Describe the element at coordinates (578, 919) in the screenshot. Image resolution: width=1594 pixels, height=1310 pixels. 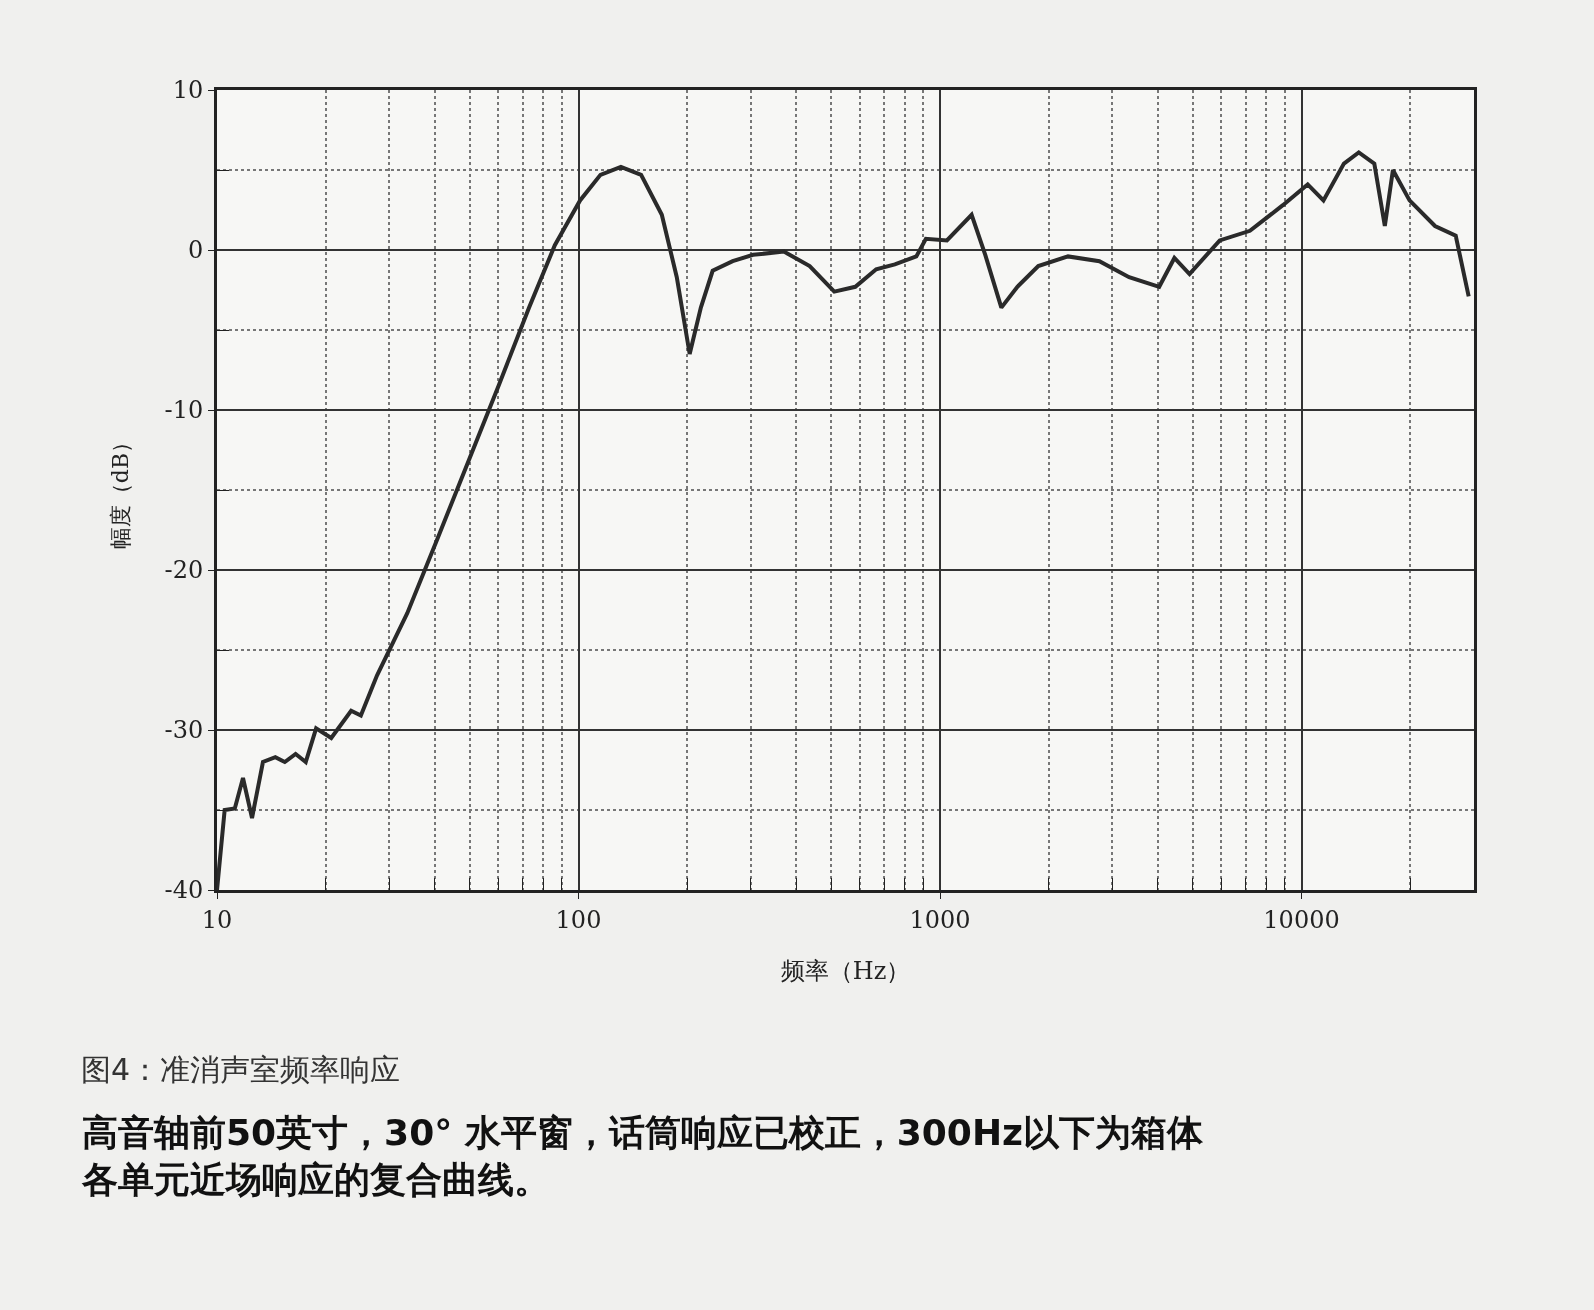
I see `x-tick-label: 100` at that location.